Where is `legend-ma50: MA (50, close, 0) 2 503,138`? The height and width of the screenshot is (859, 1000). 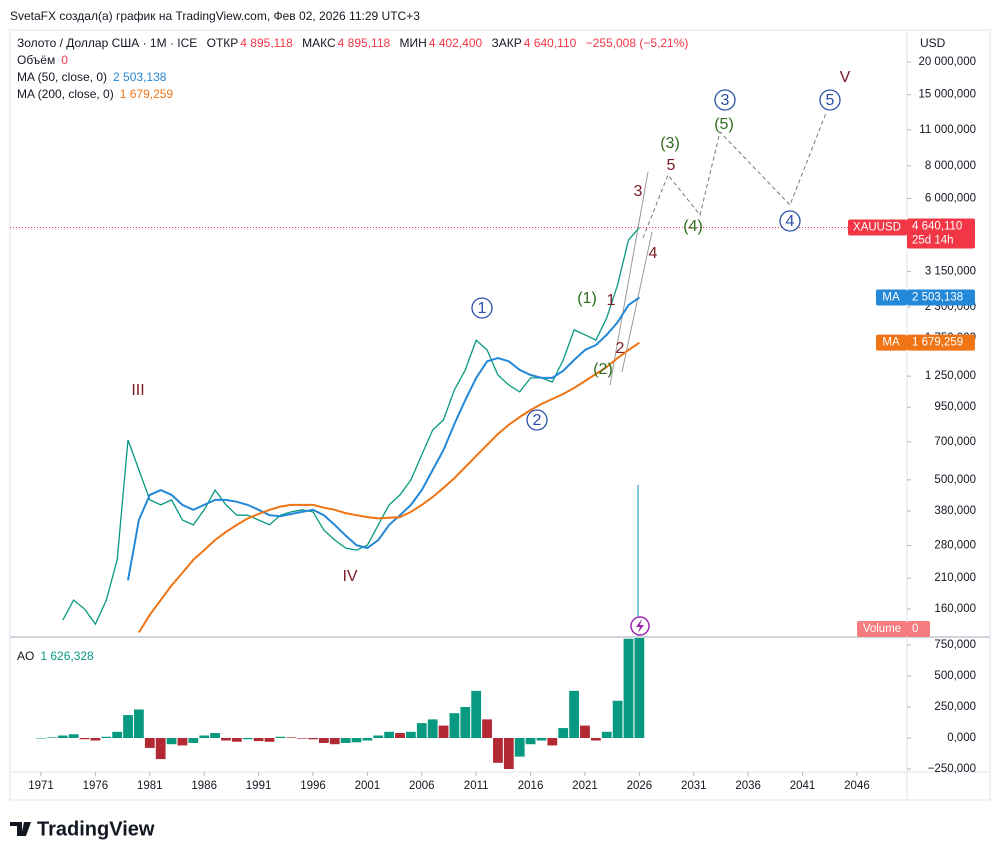
legend-ma50: MA (50, close, 0) 2 503,138 is located at coordinates (92, 77).